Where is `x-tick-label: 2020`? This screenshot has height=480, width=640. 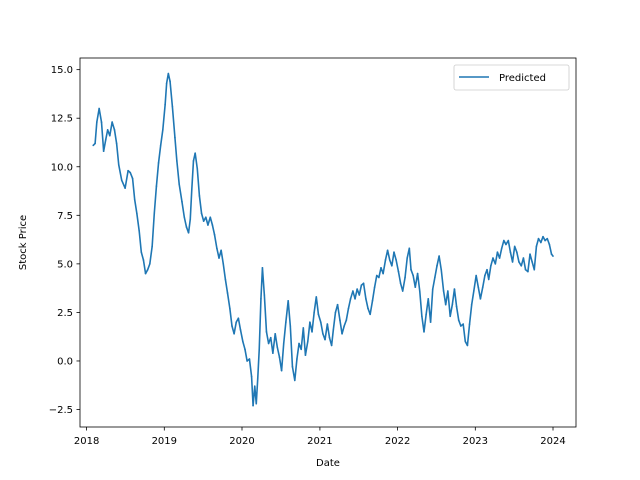 x-tick-label: 2020 is located at coordinates (241, 441).